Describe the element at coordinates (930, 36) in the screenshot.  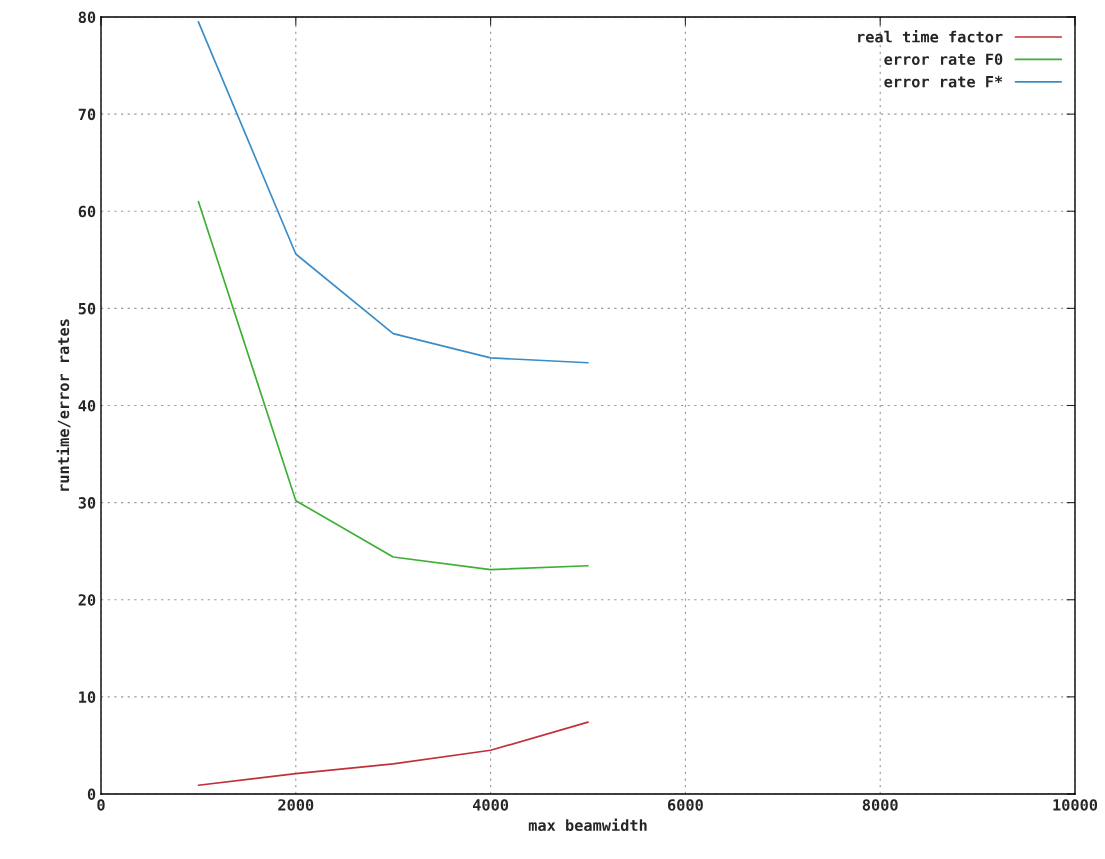
I see `legend-label: real time factor` at that location.